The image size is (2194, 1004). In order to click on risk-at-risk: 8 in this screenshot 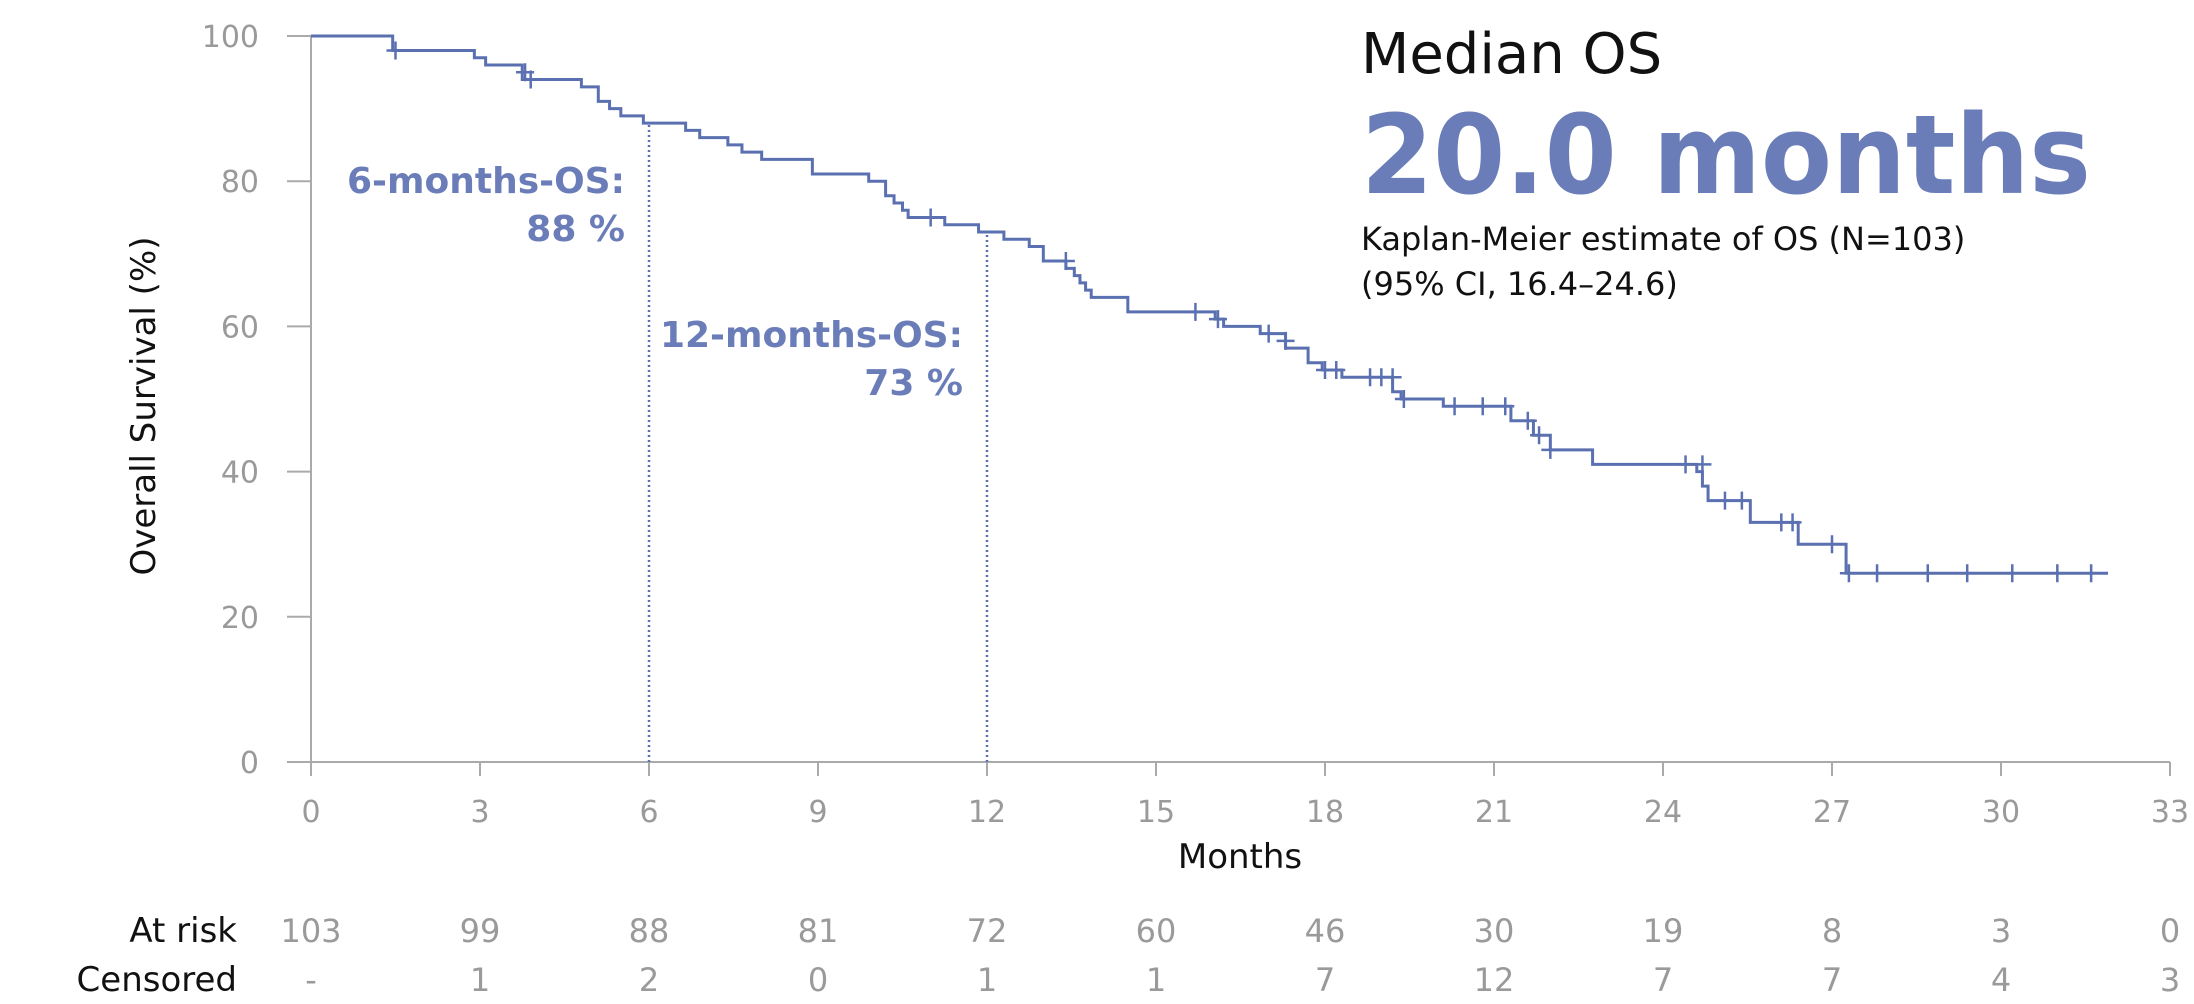, I will do `click(1832, 931)`.